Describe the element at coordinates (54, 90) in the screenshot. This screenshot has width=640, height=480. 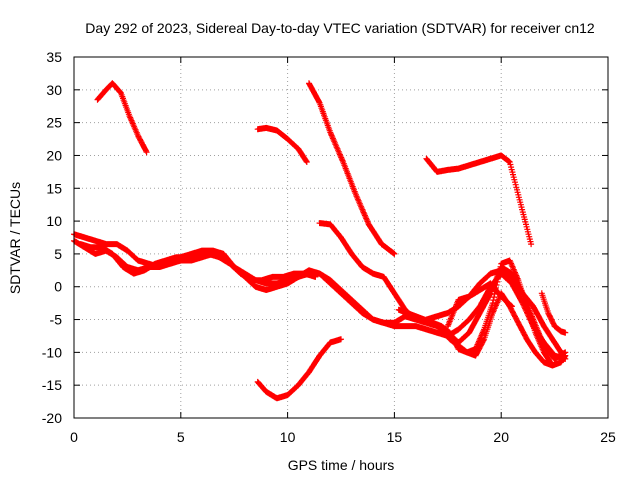
I see `y-tick-label: 30` at that location.